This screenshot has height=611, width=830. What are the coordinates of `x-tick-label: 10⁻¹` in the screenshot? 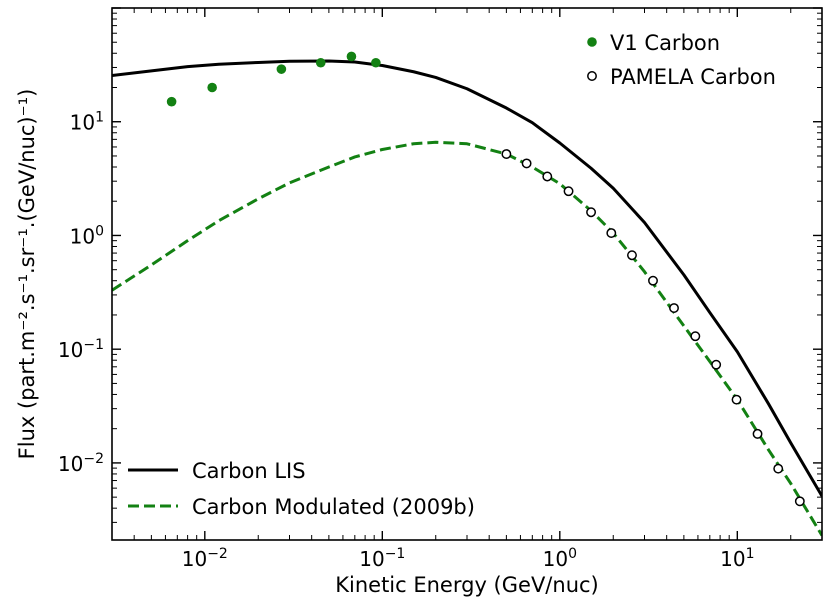 It's located at (382, 558).